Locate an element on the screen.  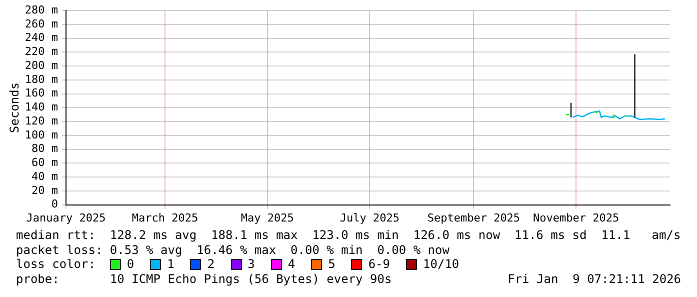
x-tick-label: September 2025 is located at coordinates (473, 217).